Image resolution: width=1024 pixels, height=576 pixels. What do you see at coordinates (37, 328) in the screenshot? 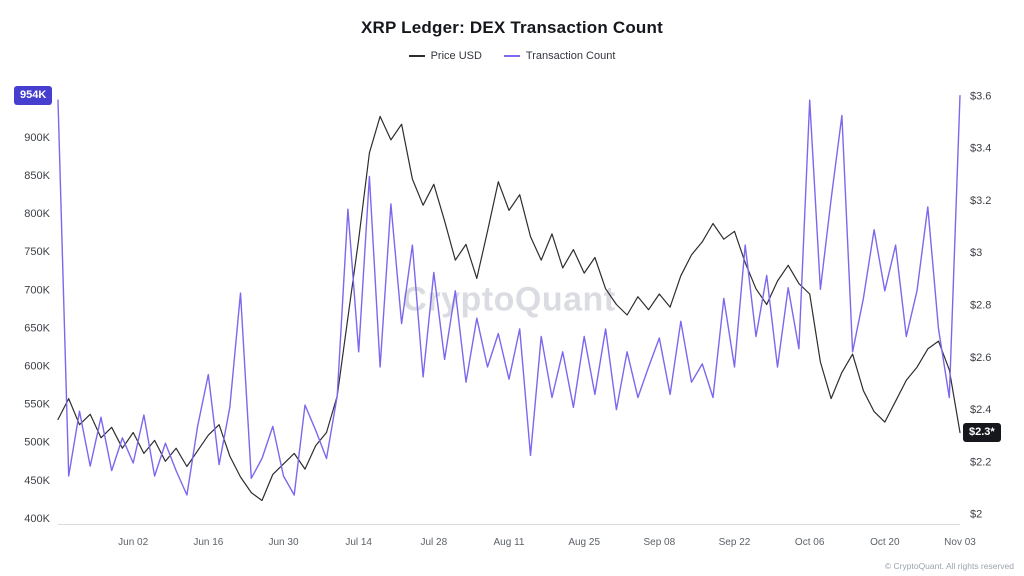
I see `left-axis-tick-label: 650K` at bounding box center [37, 328].